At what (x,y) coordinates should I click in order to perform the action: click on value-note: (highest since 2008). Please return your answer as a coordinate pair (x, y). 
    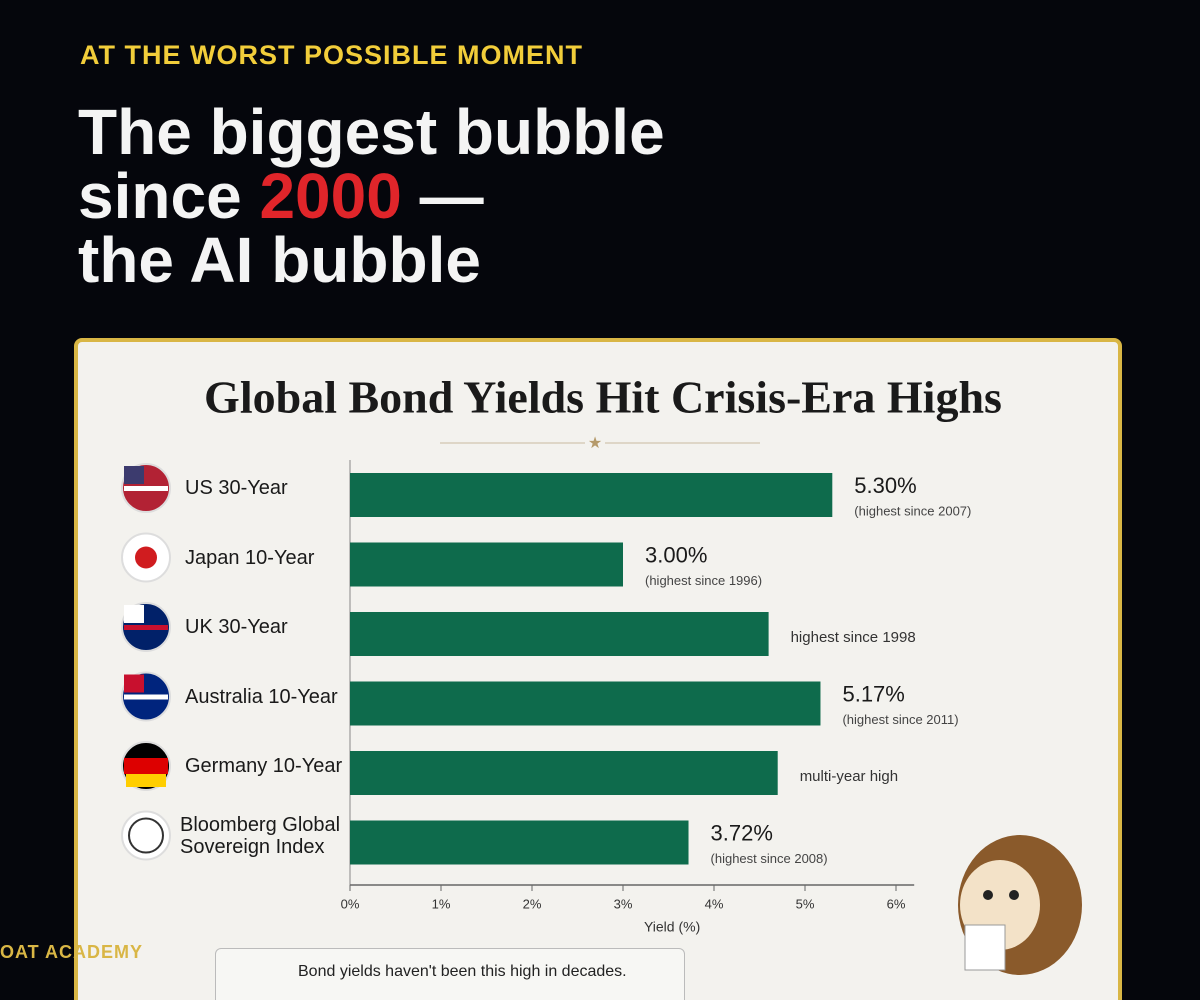
    Looking at the image, I should click on (769, 858).